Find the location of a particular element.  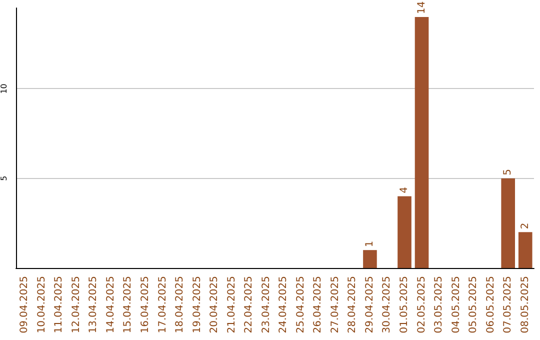

data-label: 4 is located at coordinates (404, 190).